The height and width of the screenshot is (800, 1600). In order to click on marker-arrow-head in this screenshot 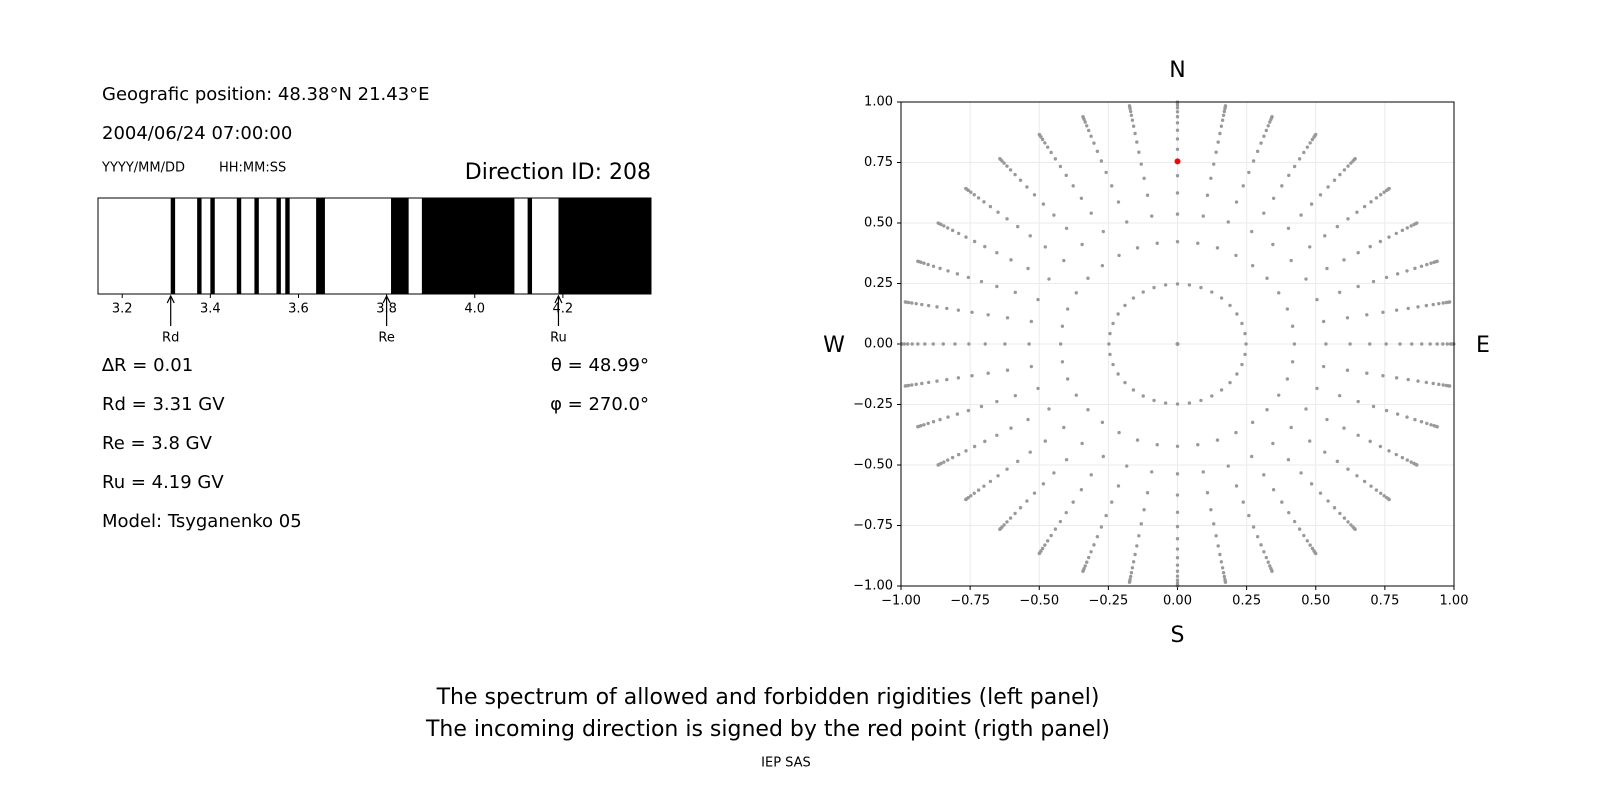, I will do `click(170, 299)`.